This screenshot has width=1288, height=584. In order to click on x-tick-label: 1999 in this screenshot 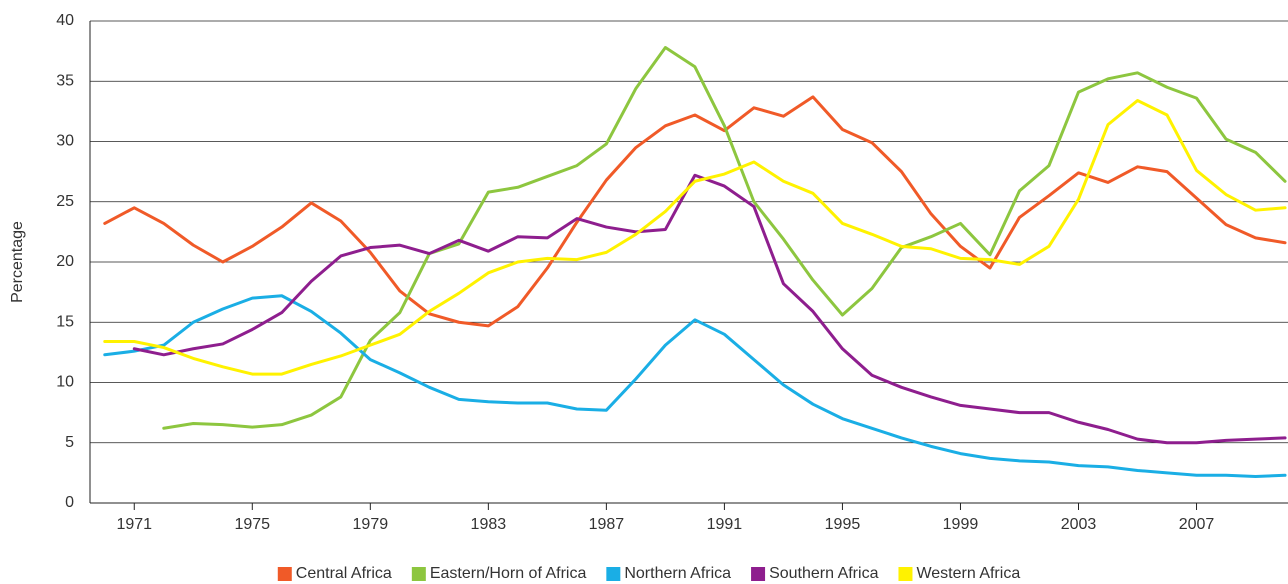, I will do `click(961, 524)`.